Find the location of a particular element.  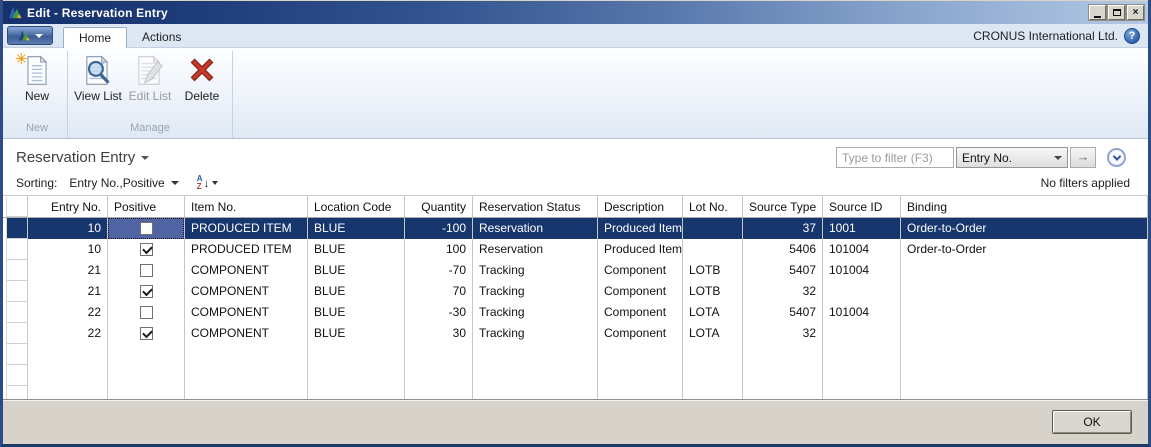

filter-input is located at coordinates (895, 157).